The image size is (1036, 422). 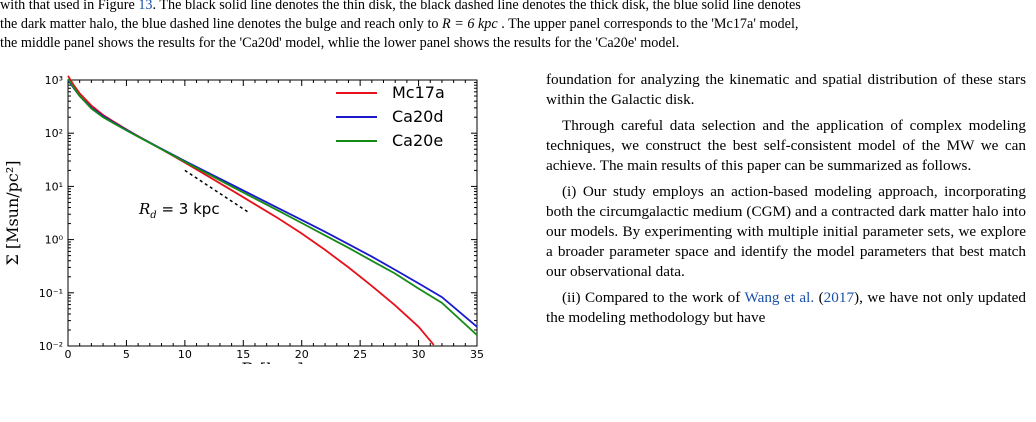 What do you see at coordinates (819, 297) in the screenshot?
I see `paragraph-text: (` at bounding box center [819, 297].